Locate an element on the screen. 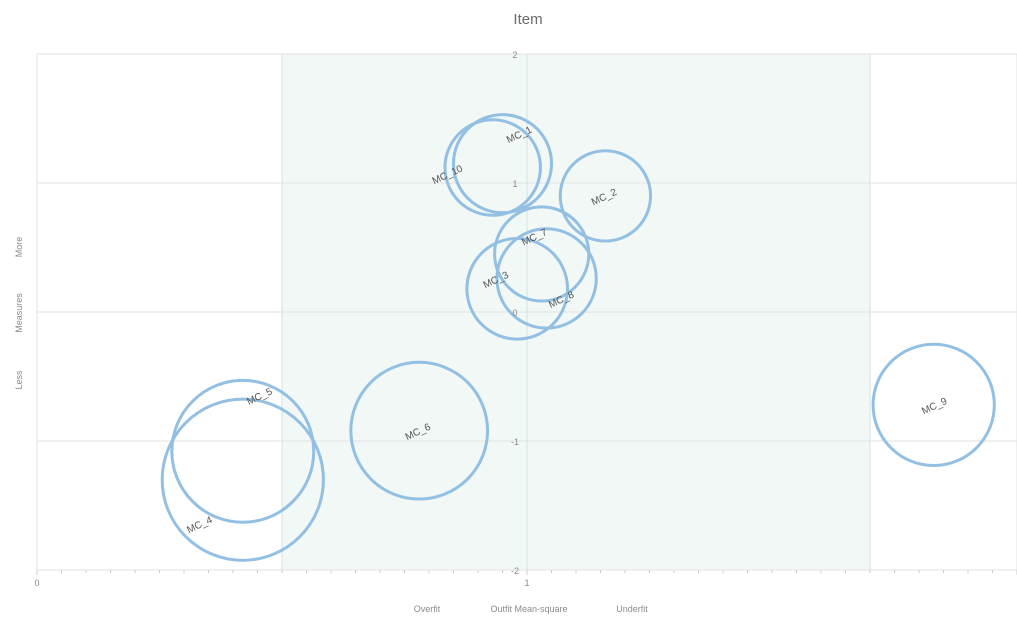 This screenshot has height=619, width=1017. y-tick-label: 0 is located at coordinates (514, 313).